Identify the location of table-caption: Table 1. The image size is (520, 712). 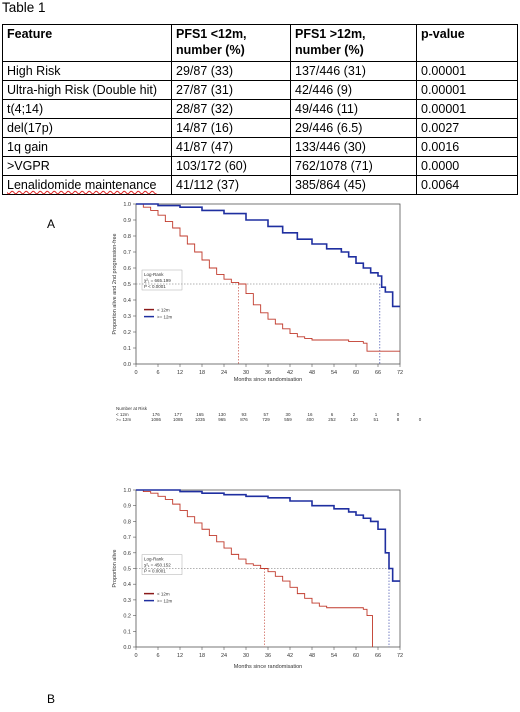
(24, 7).